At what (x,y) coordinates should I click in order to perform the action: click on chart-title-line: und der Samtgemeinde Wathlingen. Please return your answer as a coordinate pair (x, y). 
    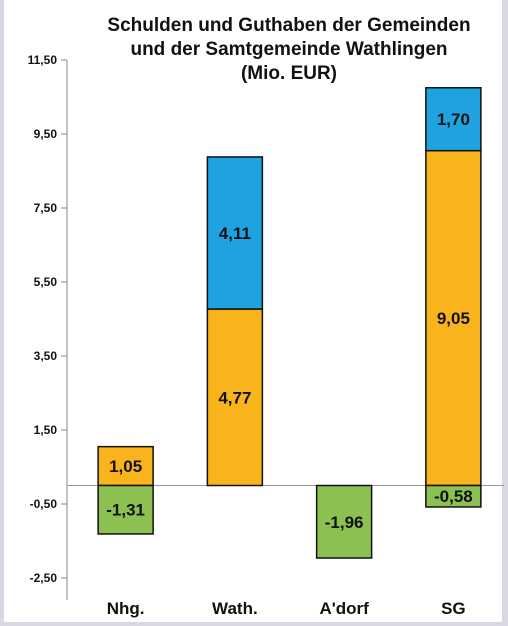
    Looking at the image, I should click on (288, 49).